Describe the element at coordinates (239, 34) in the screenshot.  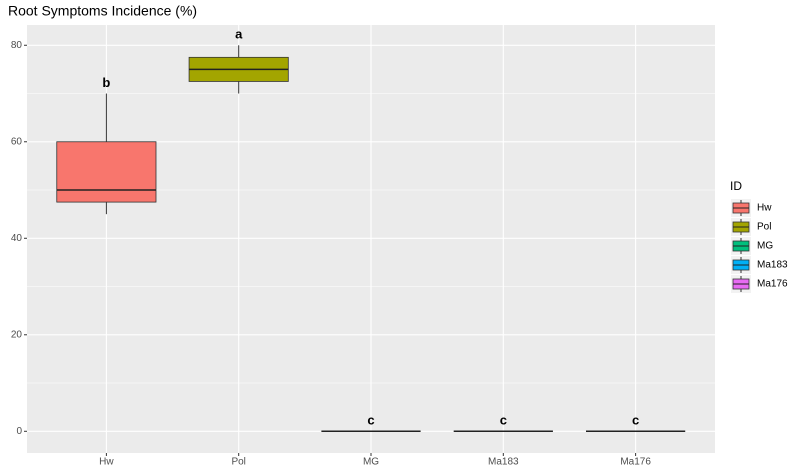
I see `box-label: a` at that location.